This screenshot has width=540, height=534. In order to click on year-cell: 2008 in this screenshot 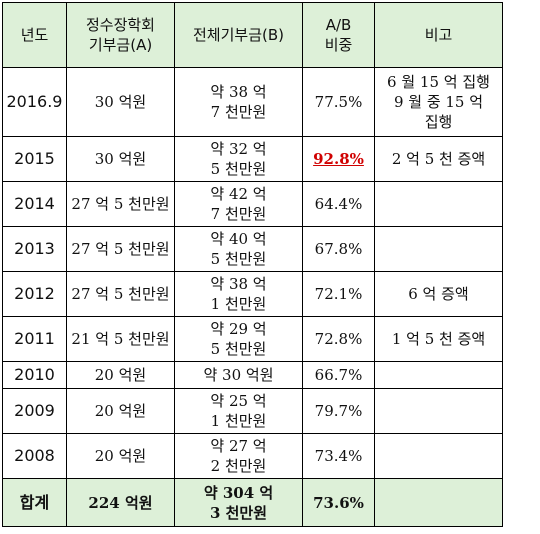, I will do `click(34, 456)`.